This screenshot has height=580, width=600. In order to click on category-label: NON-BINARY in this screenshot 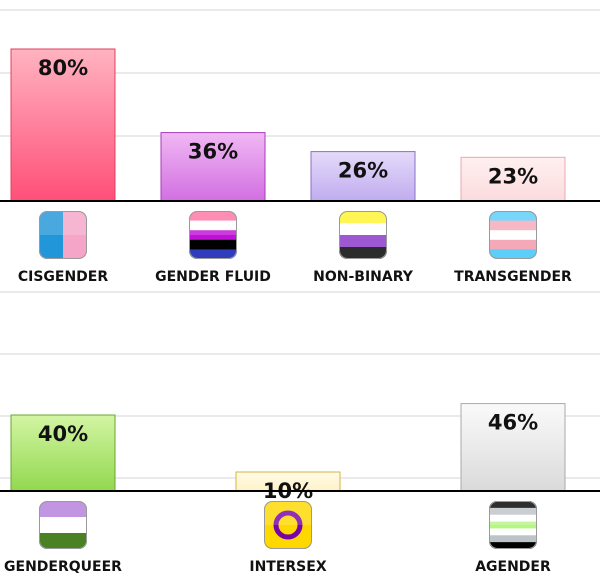, I will do `click(363, 277)`.